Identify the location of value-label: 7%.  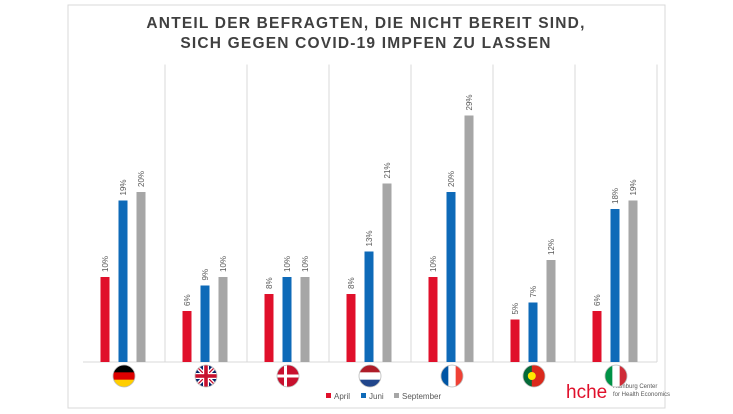
(533, 292).